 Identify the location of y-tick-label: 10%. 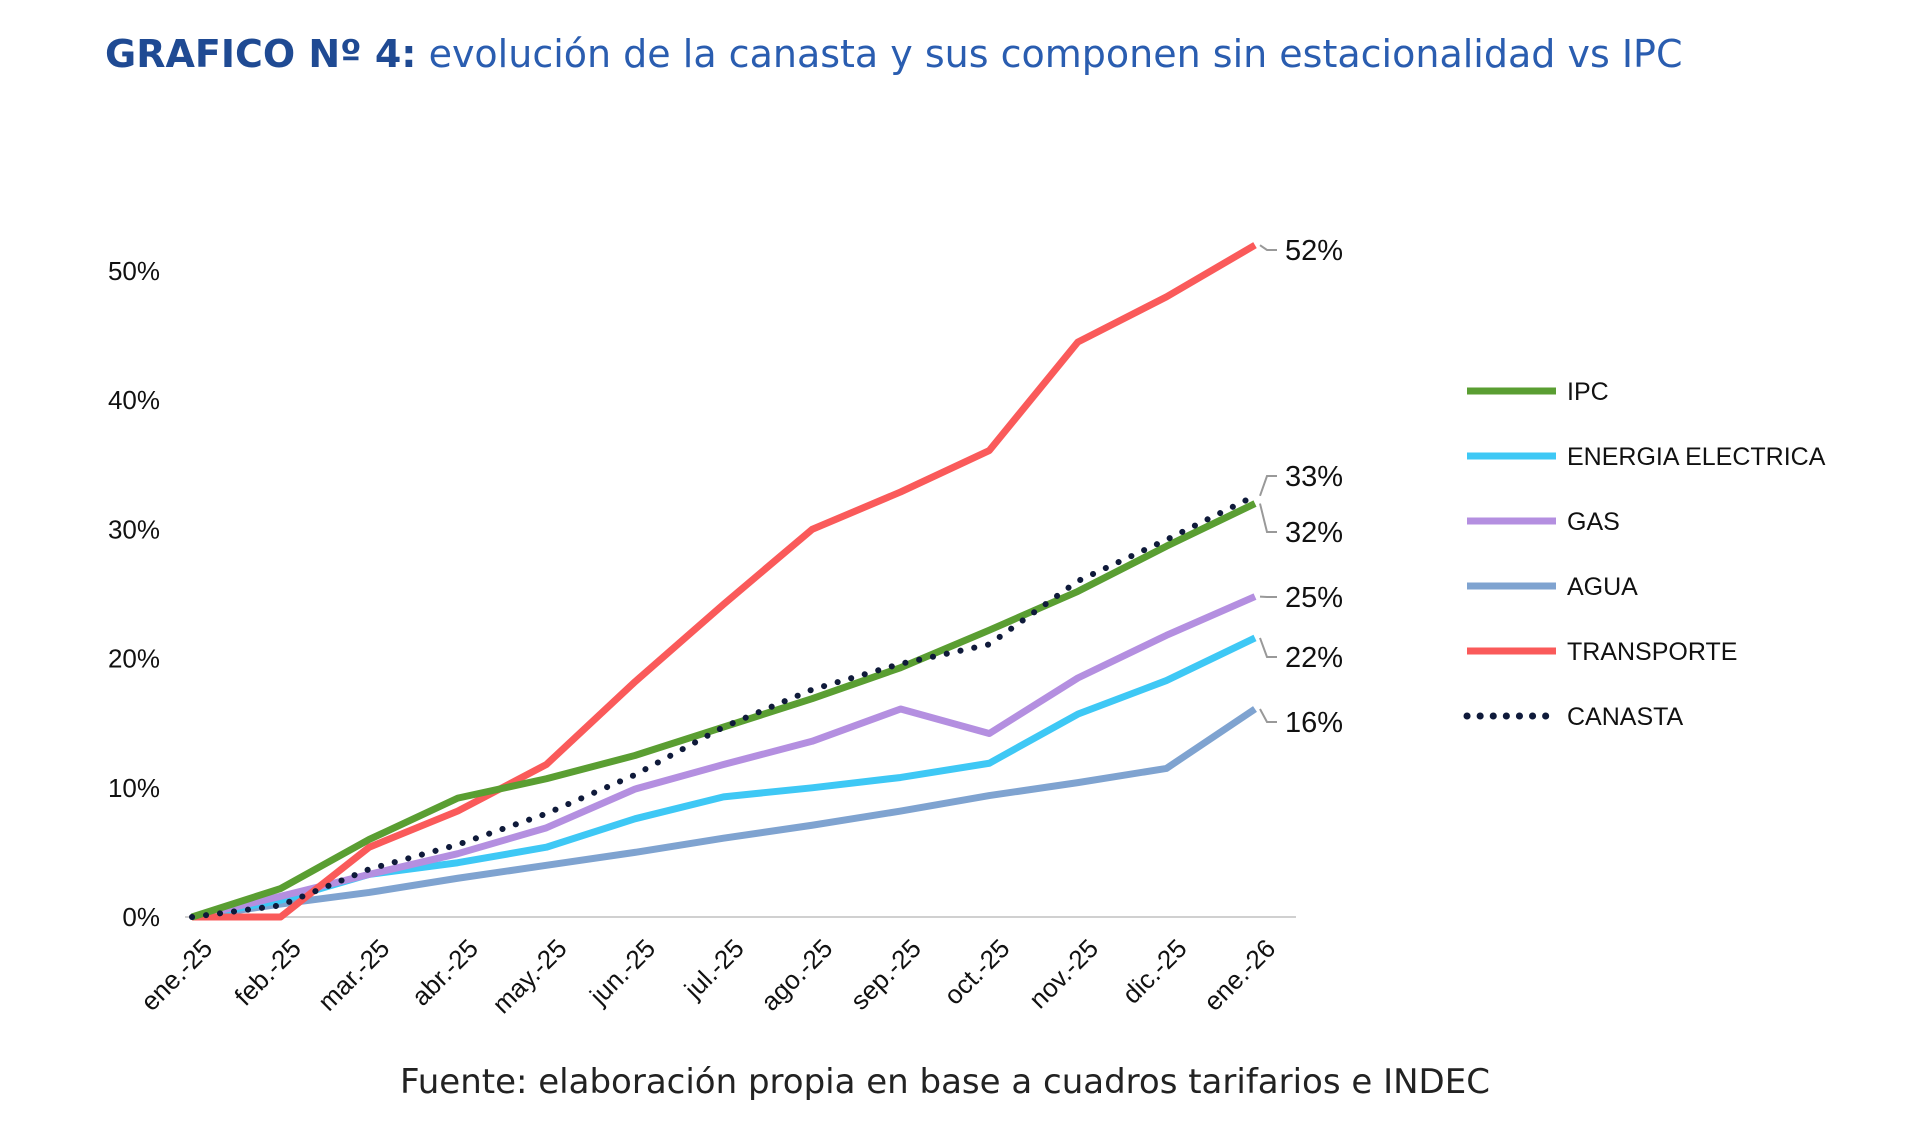
(134, 788).